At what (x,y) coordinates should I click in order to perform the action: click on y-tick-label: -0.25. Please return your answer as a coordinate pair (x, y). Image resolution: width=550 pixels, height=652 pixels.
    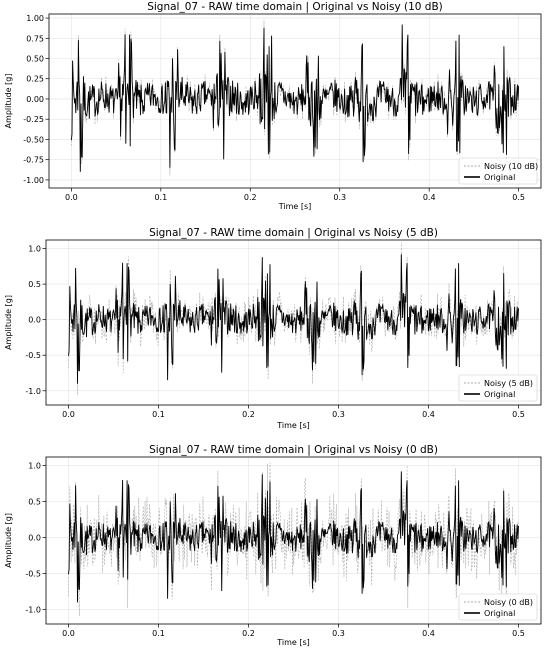
    Looking at the image, I should click on (33, 119).